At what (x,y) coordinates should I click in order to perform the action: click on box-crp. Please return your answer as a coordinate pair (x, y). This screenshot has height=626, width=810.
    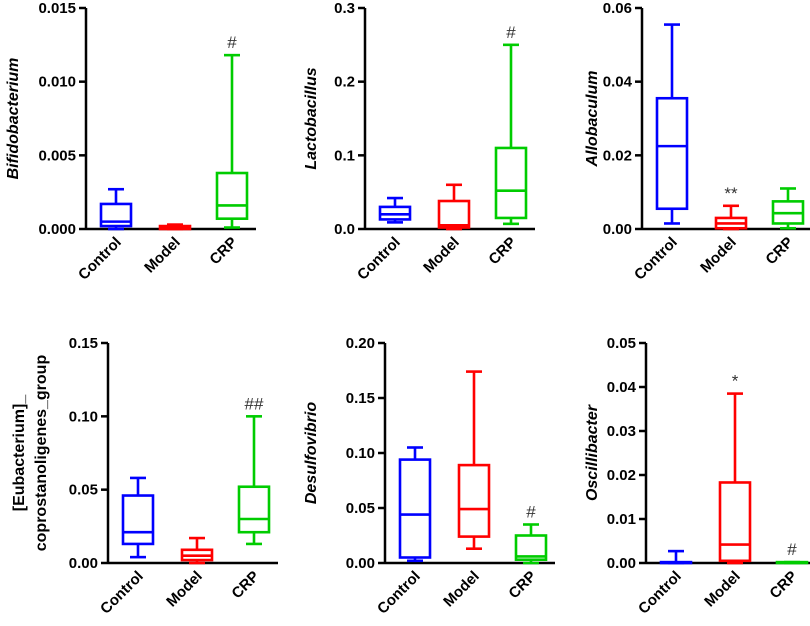
    Looking at the image, I should click on (788, 208).